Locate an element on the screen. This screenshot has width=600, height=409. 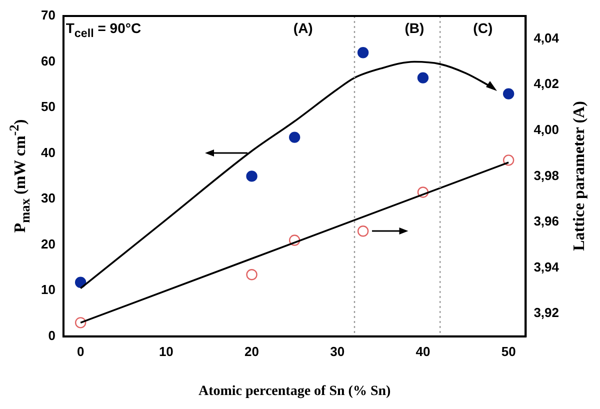
x-tick-label: 50 is located at coordinates (508, 351).